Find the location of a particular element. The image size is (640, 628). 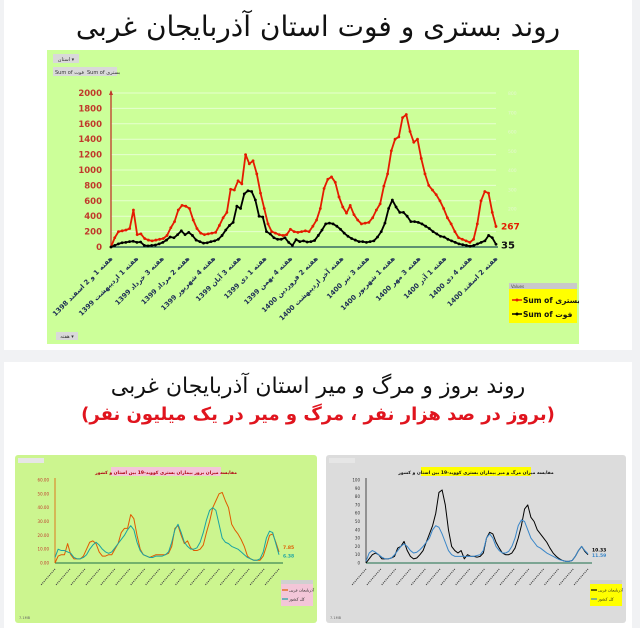

y2-tick-label: 200 is located at coordinates (512, 210).